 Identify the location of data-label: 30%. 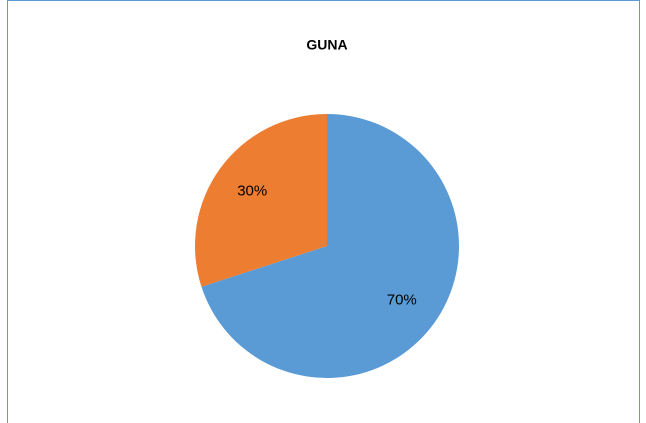
(252, 191).